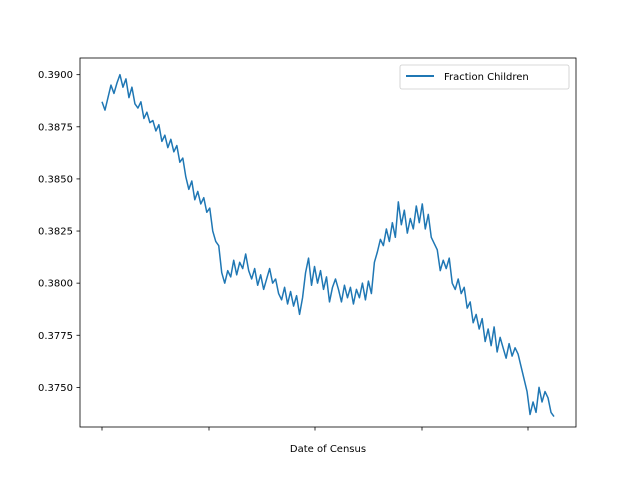  Describe the element at coordinates (55, 336) in the screenshot. I see `y-tick-label: 0.3775` at that location.